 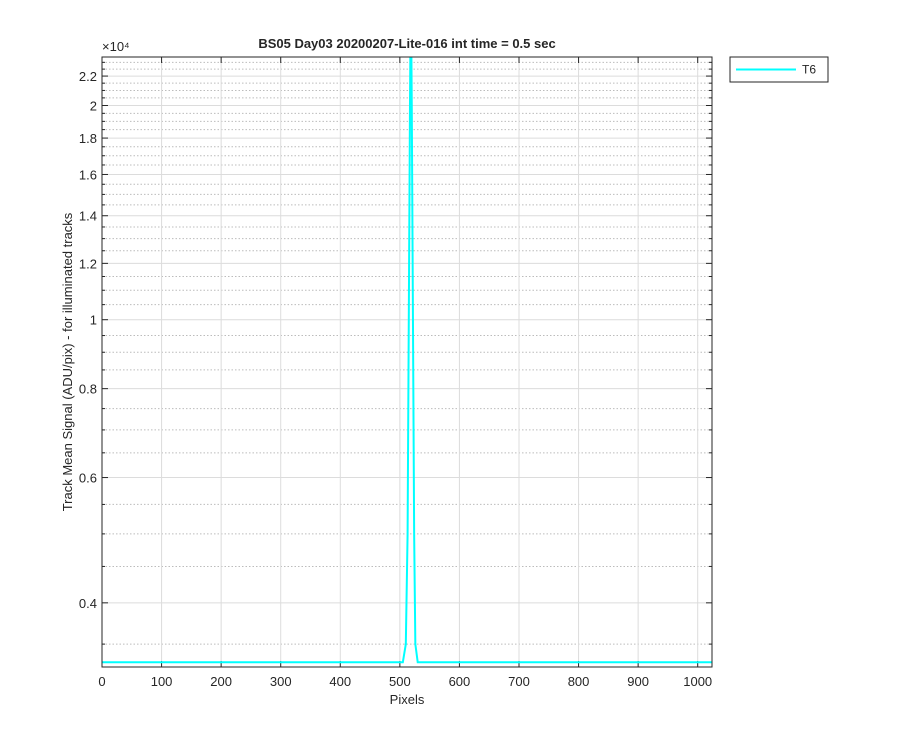 I want to click on y-tick-label: 1.2, so click(x=88, y=263).